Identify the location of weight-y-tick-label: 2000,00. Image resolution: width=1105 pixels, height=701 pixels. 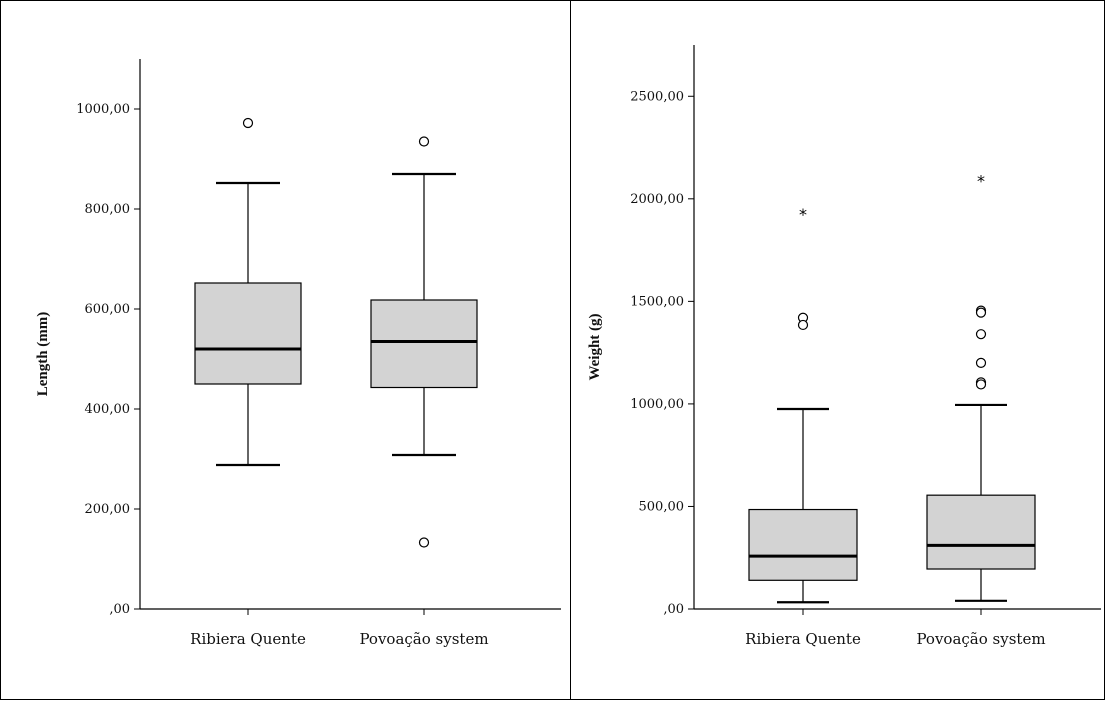
(657, 199).